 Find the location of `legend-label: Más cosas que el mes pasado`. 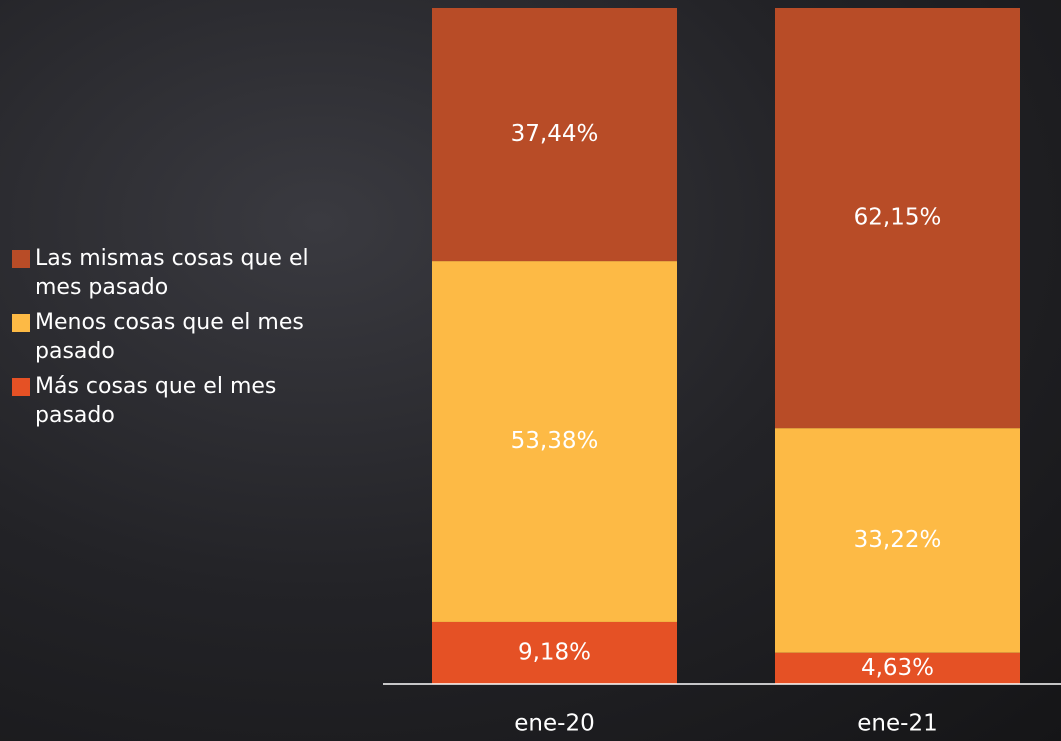

legend-label: Más cosas que el mes pasado is located at coordinates (156, 401).